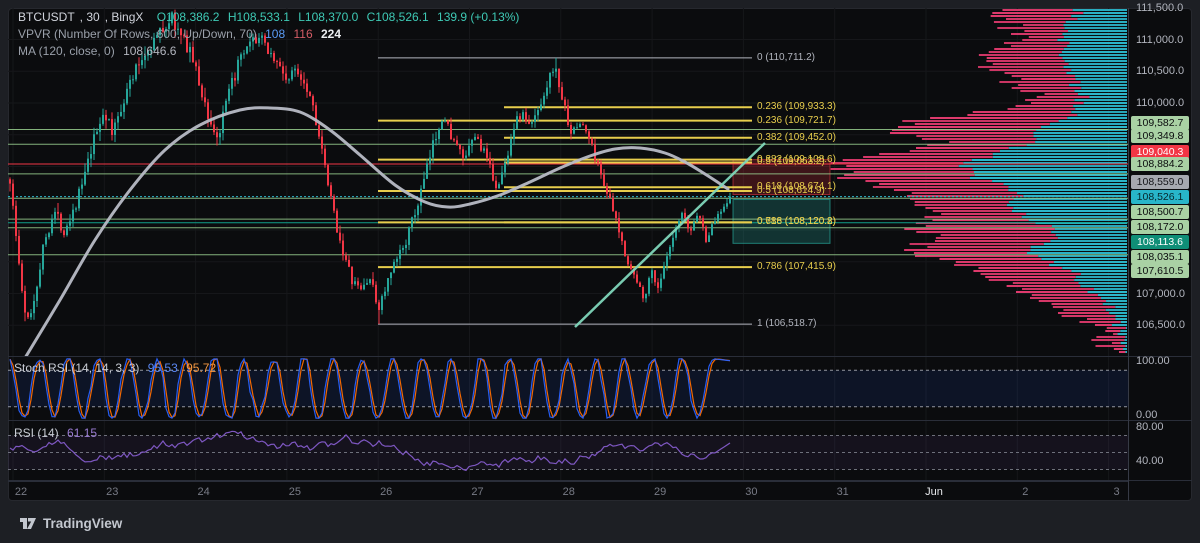 The image size is (1200, 543). Describe the element at coordinates (370, 451) in the screenshot. I see `rsi-line` at that location.